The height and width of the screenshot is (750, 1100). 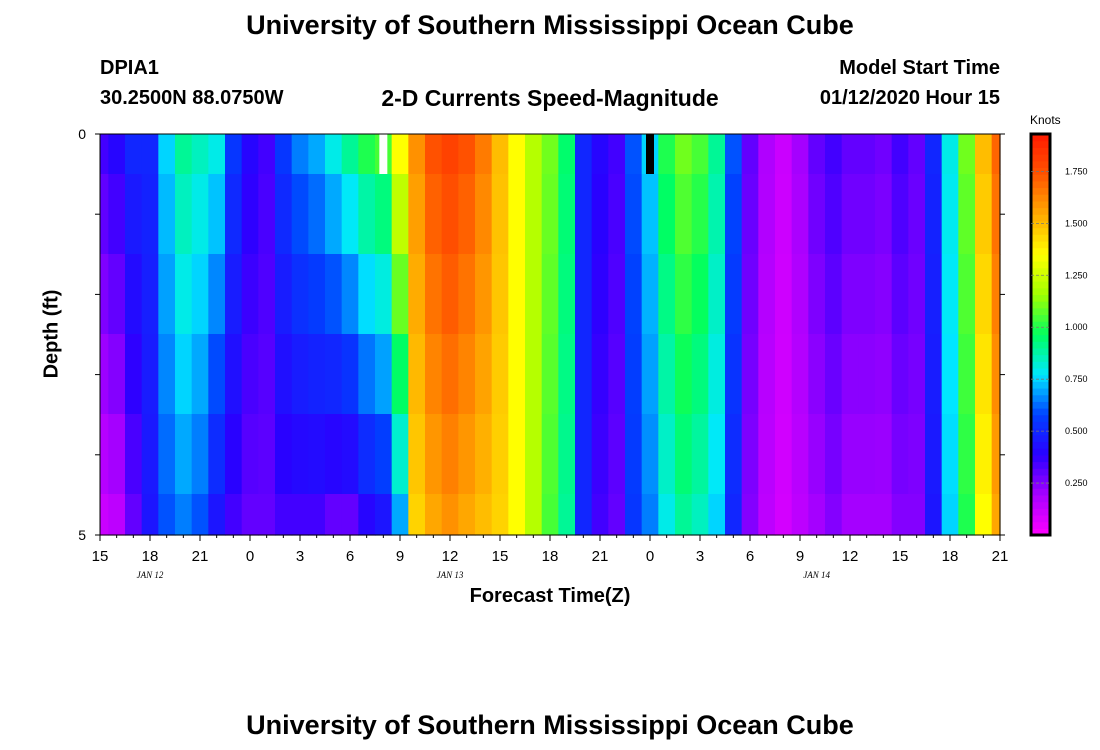 What do you see at coordinates (909, 98) in the screenshot?
I see `model-start-value: 01/12/2020 Hour 15` at bounding box center [909, 98].